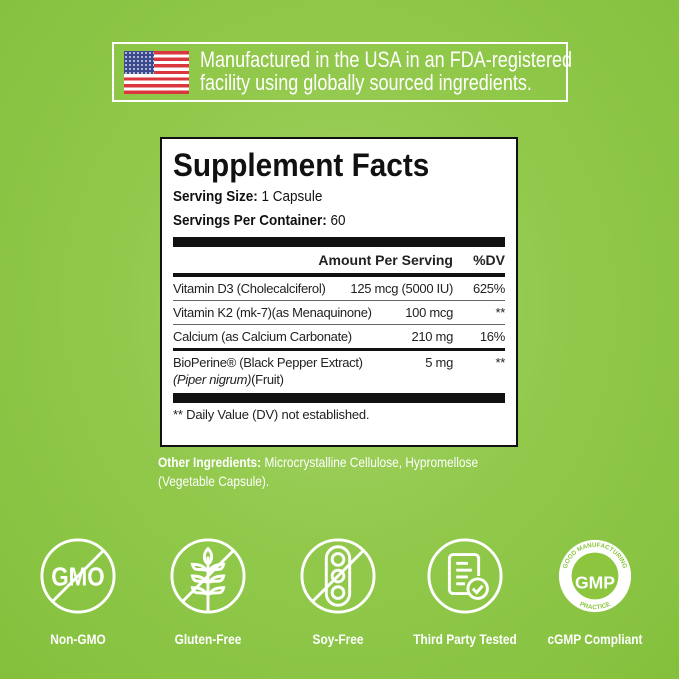 This screenshot has width=679, height=679. I want to click on gmp-seal-bottom-text: PRACTICE, so click(595, 606).